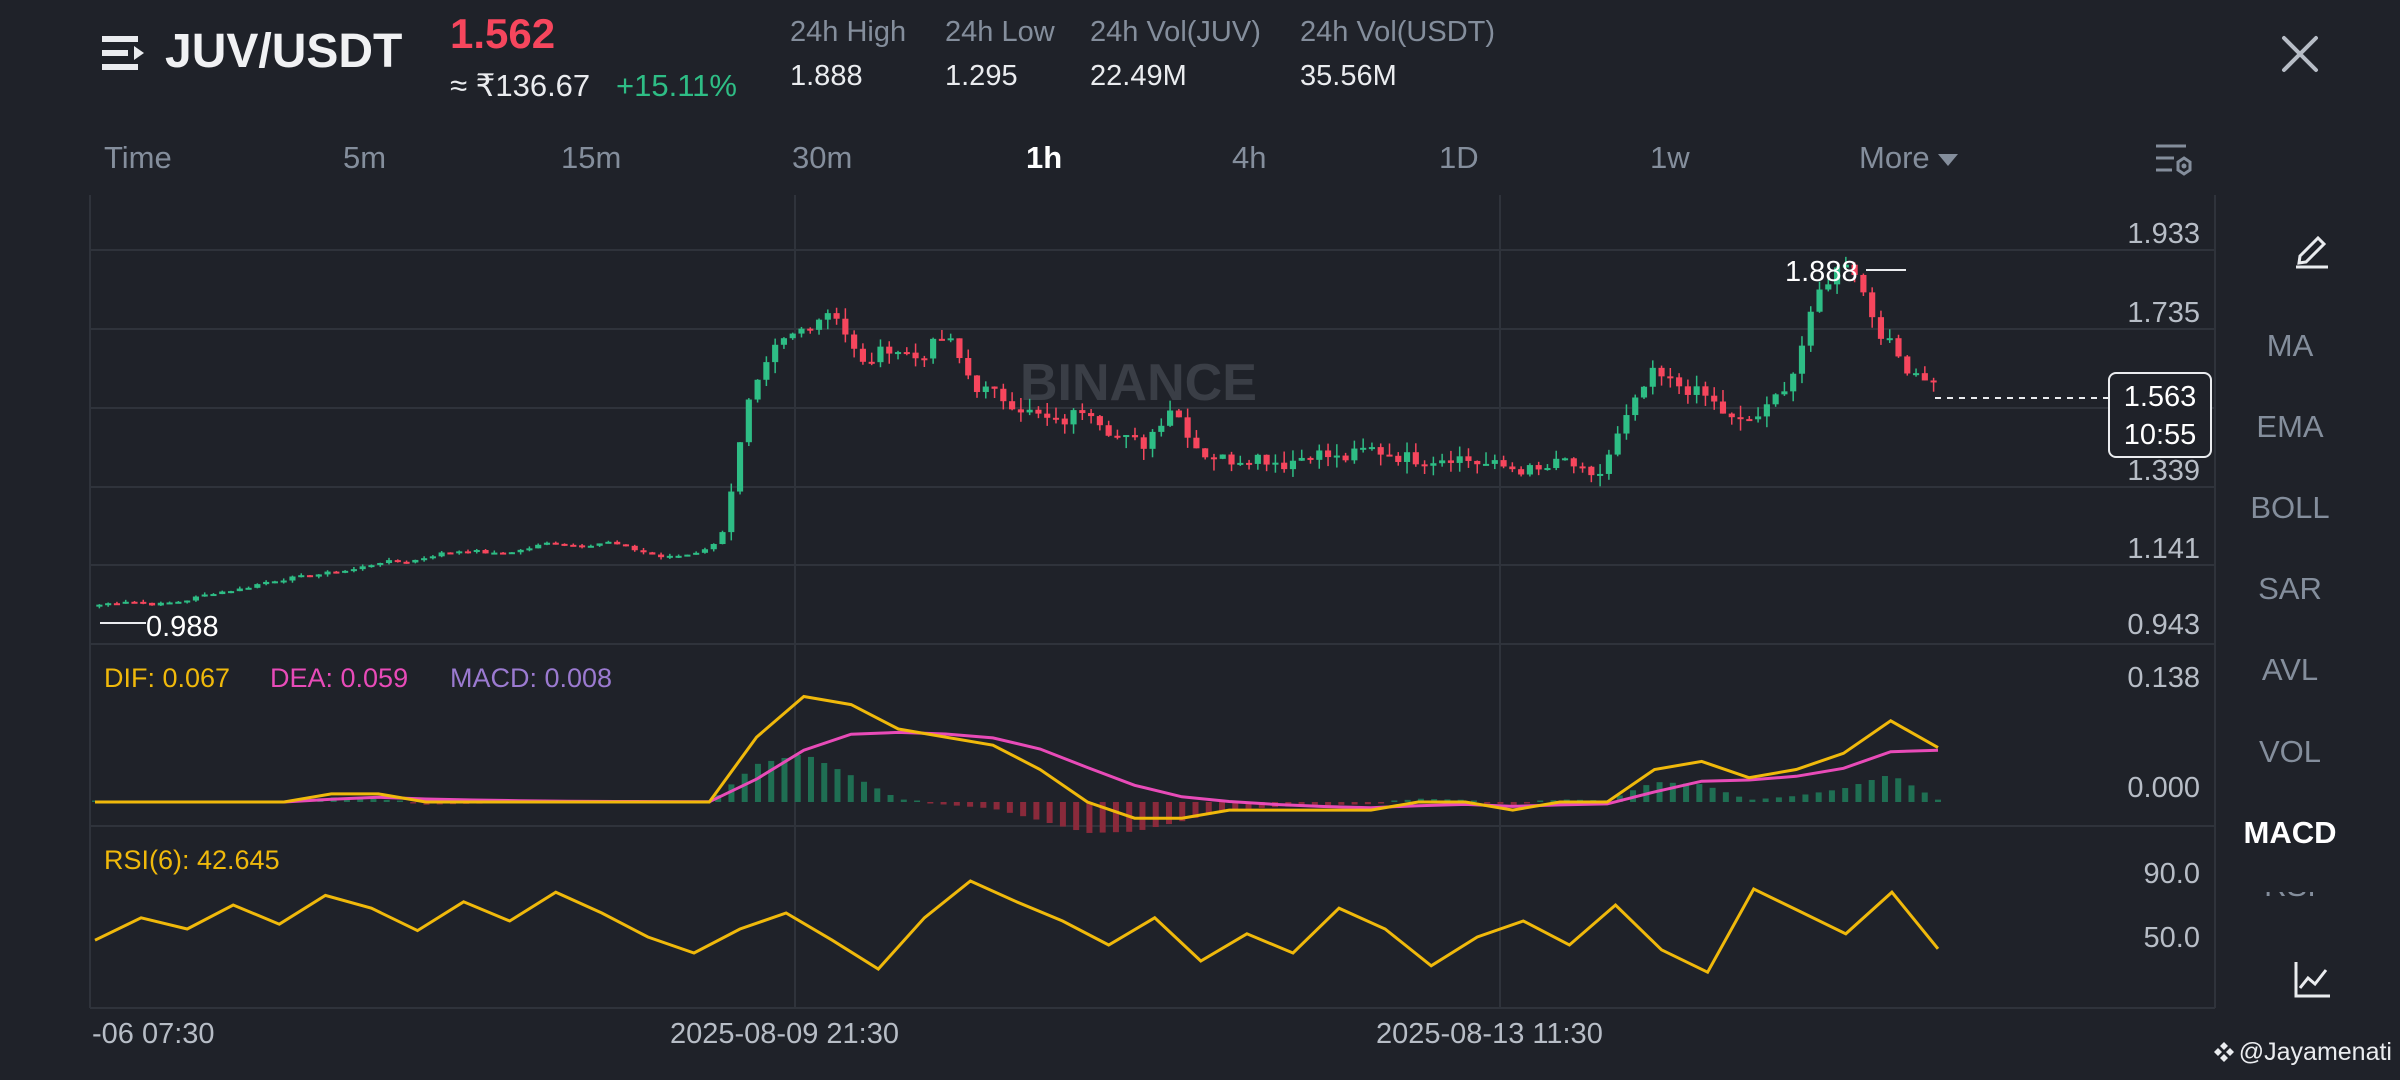 This screenshot has width=2400, height=1080. What do you see at coordinates (2290, 751) in the screenshot?
I see `indicator-vol: VOL` at bounding box center [2290, 751].